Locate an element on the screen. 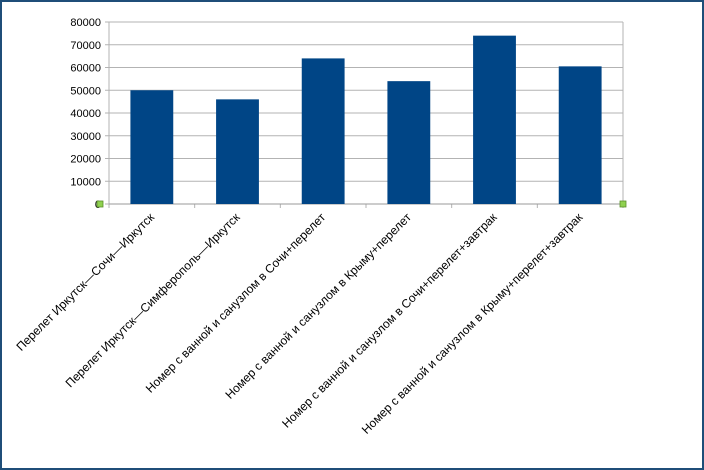 The image size is (704, 470). y-tick-label: 70000 is located at coordinates (85, 46).